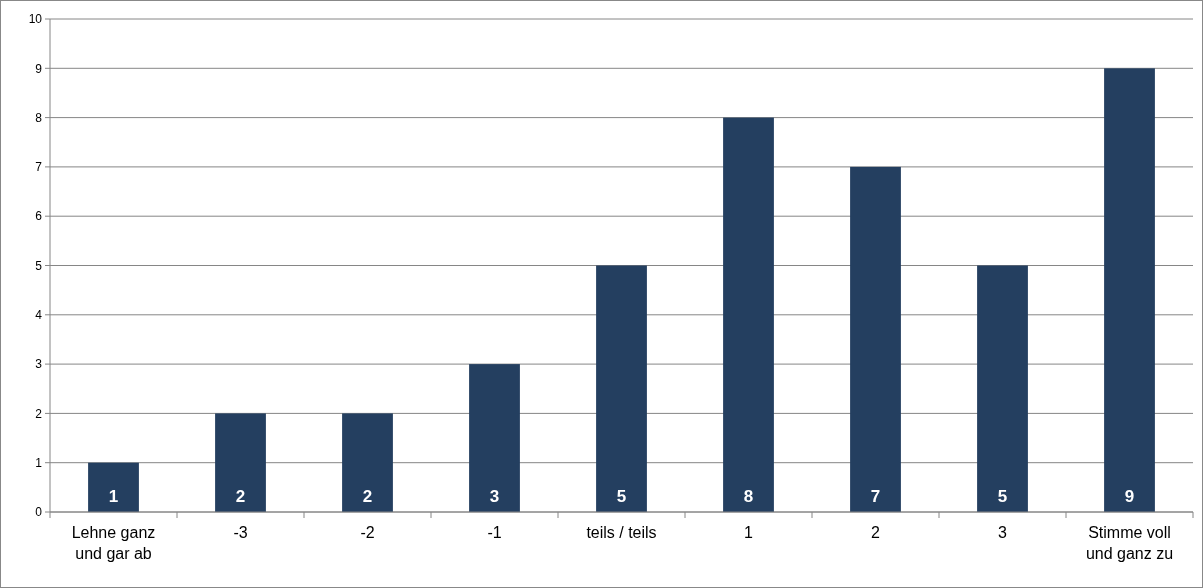  Describe the element at coordinates (875, 496) in the screenshot. I see `data-label: 7` at that location.